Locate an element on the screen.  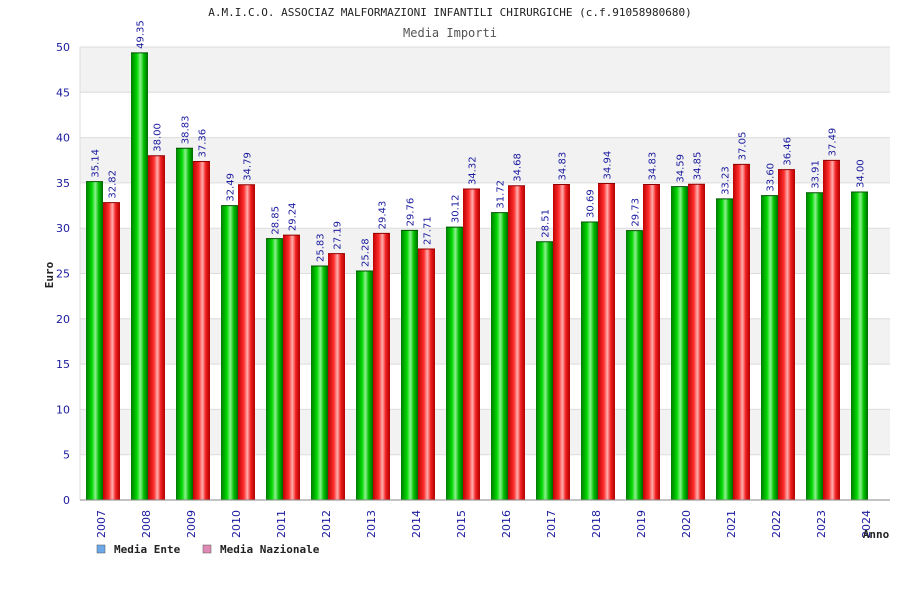
y-tick-label: 25 is located at coordinates (63, 274).